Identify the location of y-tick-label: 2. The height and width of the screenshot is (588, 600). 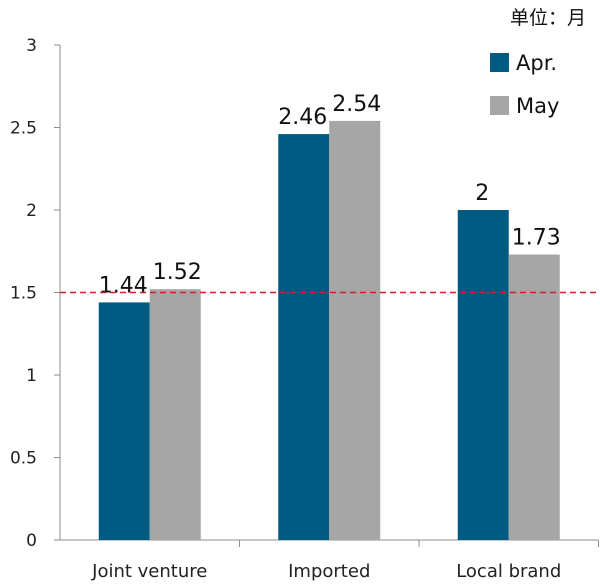
(31, 211).